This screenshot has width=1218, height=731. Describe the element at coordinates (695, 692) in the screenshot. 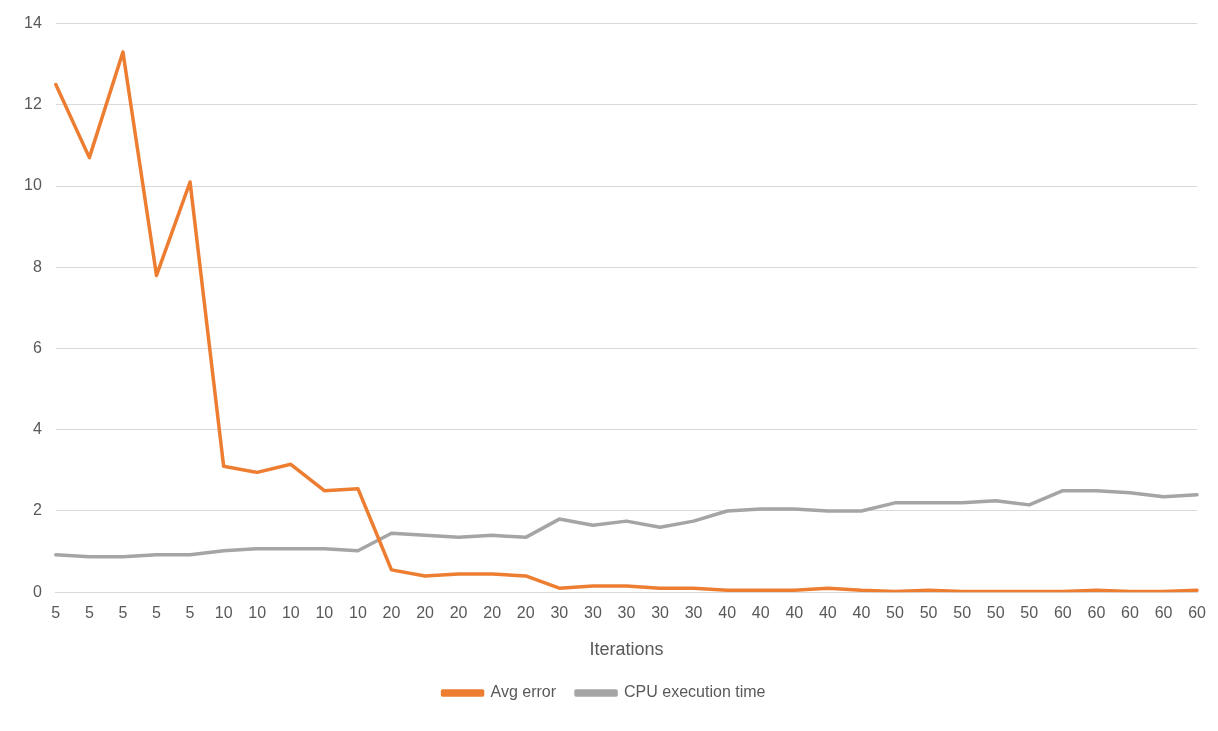

I see `legend-label: CPU execution time` at that location.